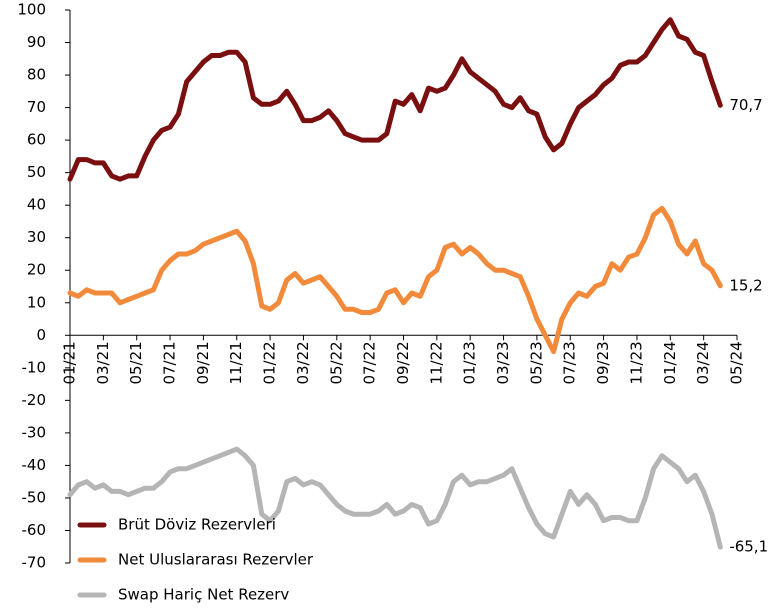  Describe the element at coordinates (436, 362) in the screenshot. I see `x-tick-label: 11/22` at that location.